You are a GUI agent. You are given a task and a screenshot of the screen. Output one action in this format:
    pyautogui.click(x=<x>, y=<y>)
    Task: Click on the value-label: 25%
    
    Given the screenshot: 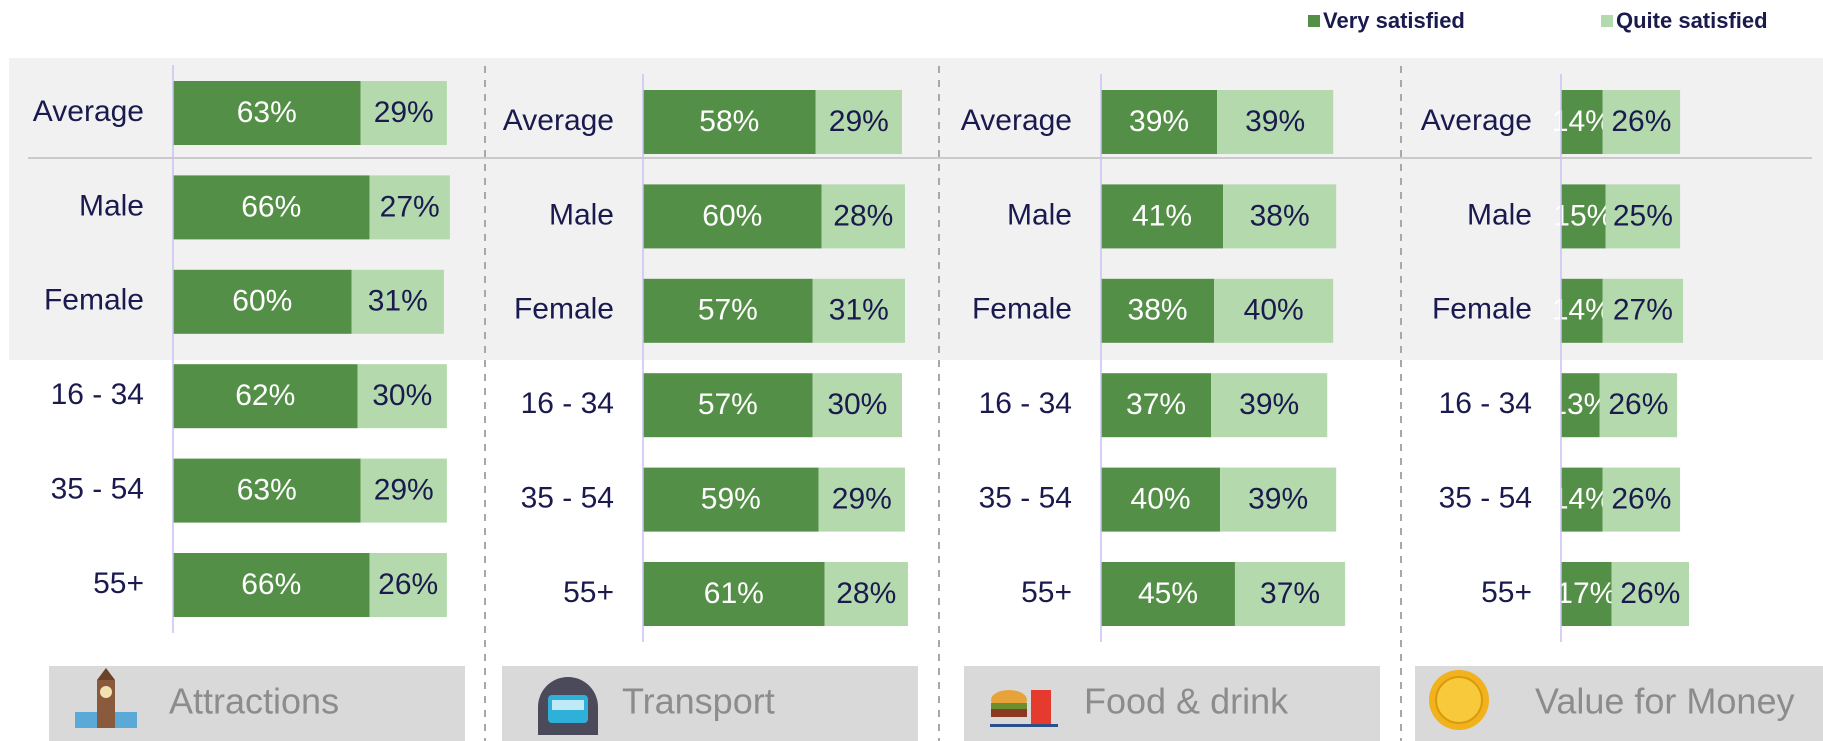 What is the action you would take?
    pyautogui.click(x=1643, y=215)
    